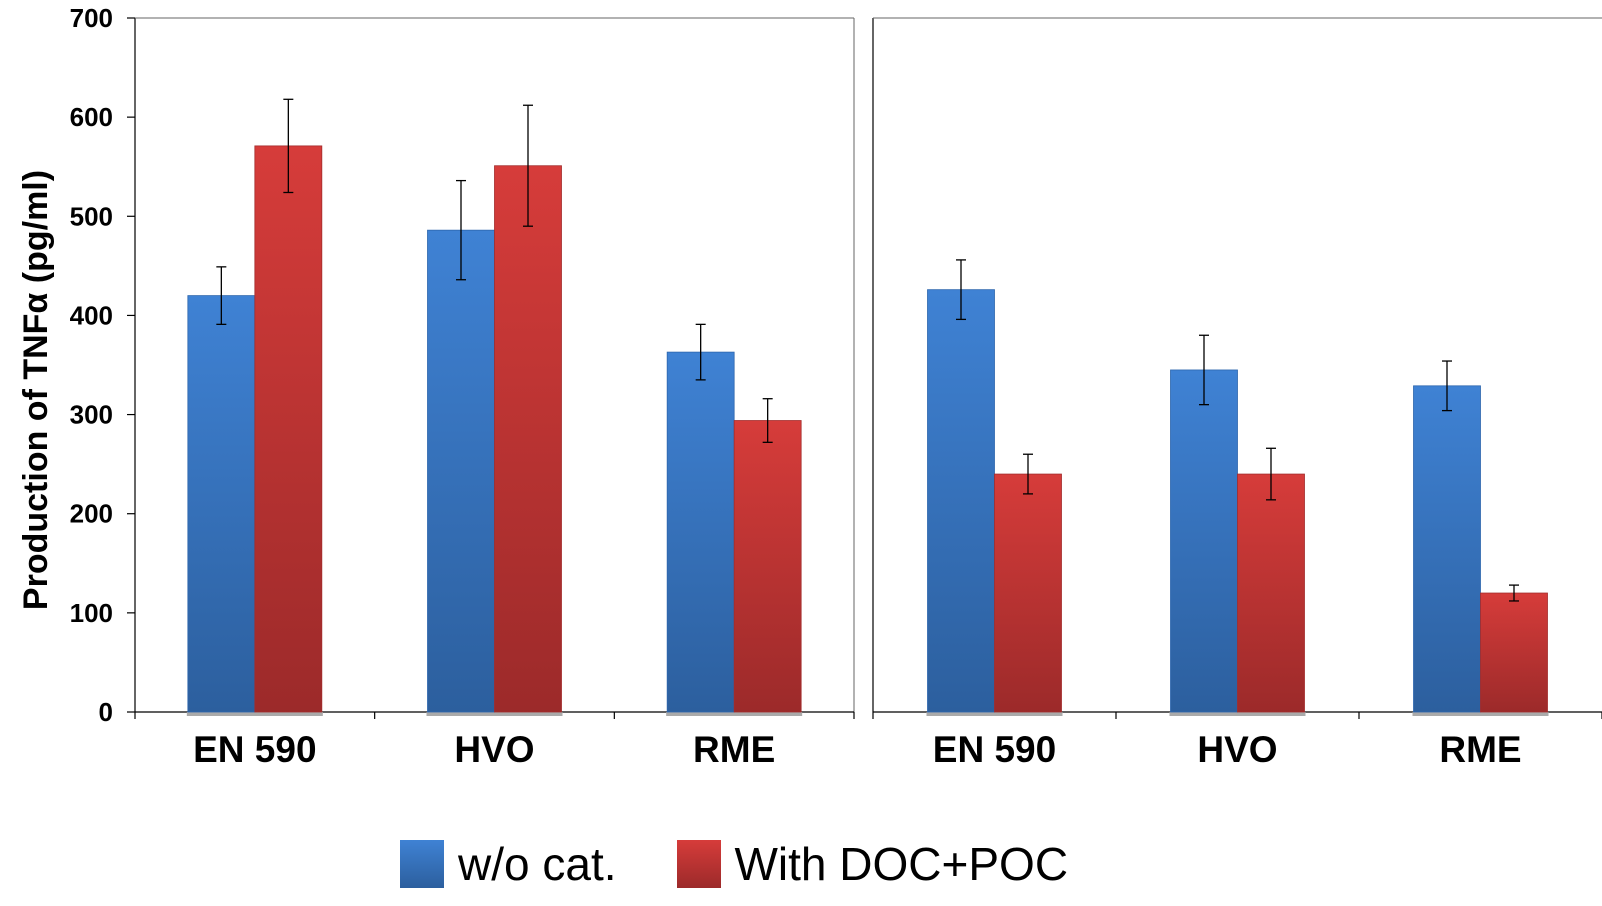 Image resolution: width=1602 pixels, height=906 pixels. Describe the element at coordinates (91, 613) in the screenshot. I see `y-tick-label: 100` at that location.